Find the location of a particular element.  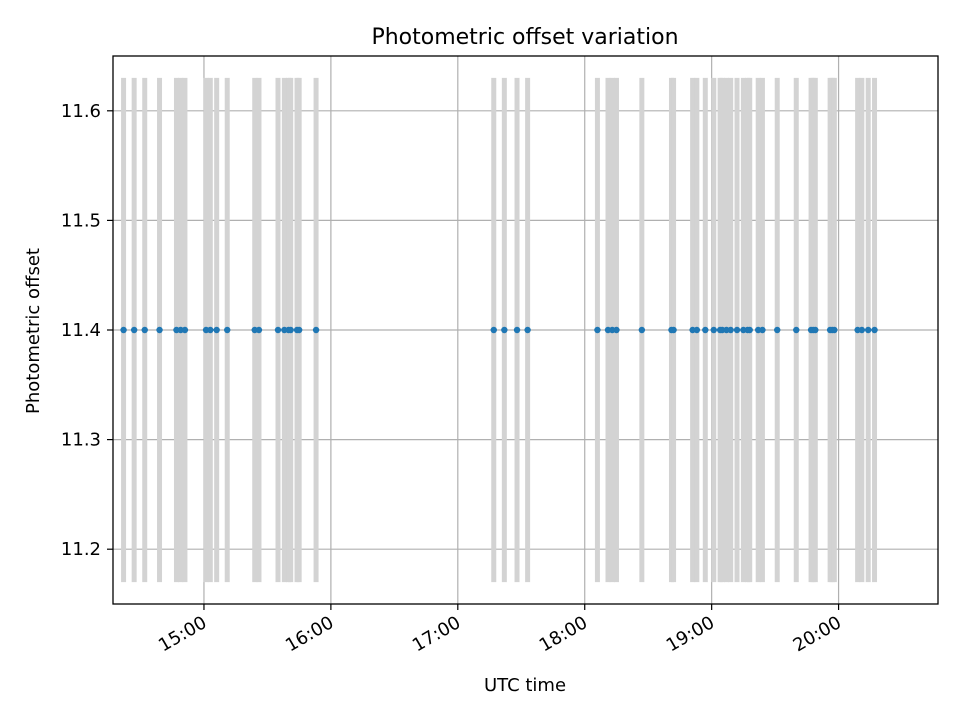

chart-title: Photometric offset variation is located at coordinates (524, 37).